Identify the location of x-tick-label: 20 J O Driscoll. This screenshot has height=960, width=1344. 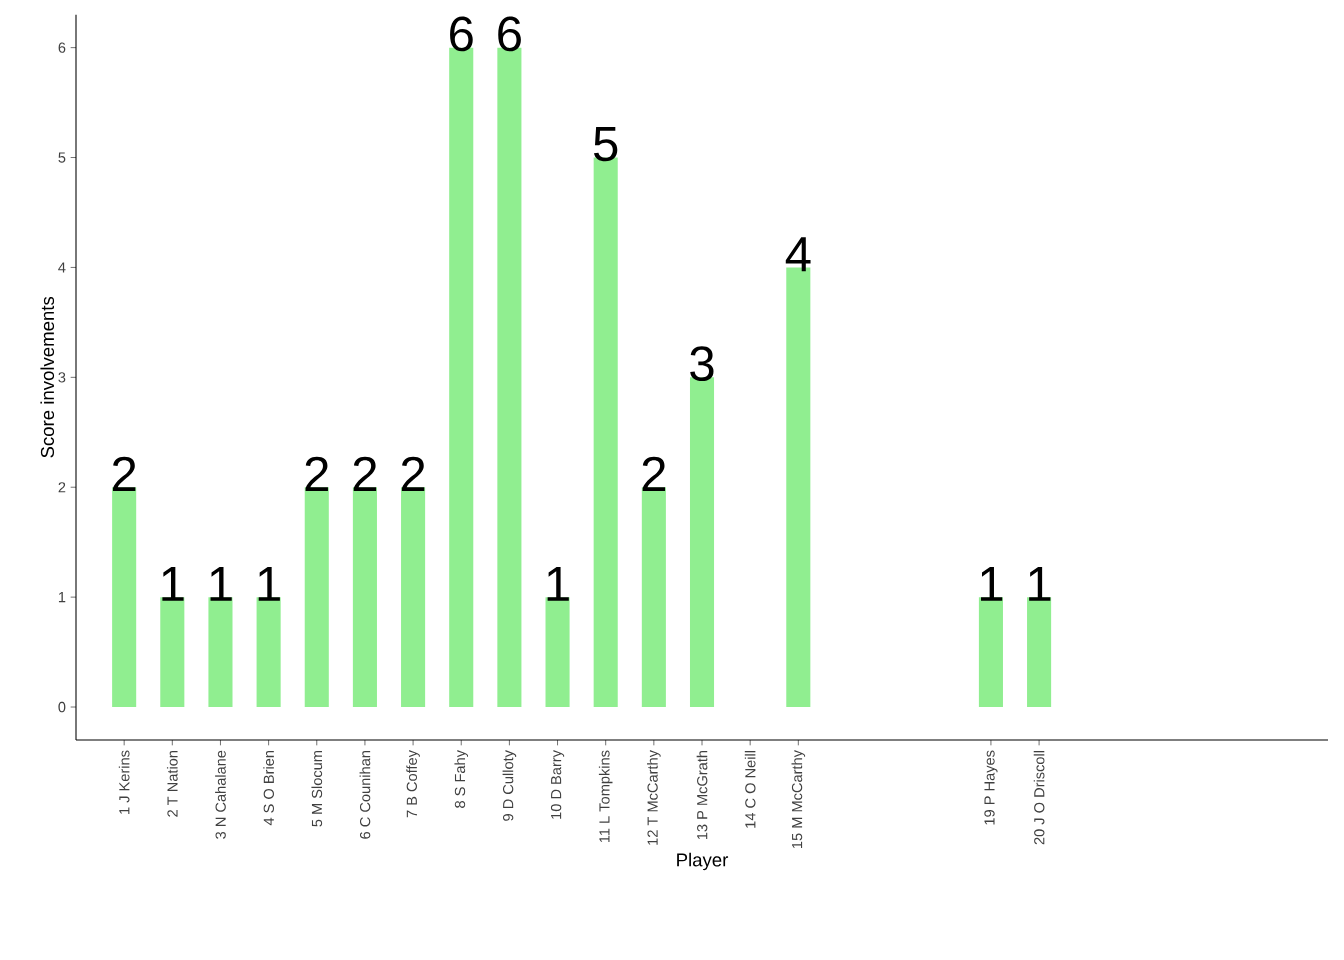
(1039, 798).